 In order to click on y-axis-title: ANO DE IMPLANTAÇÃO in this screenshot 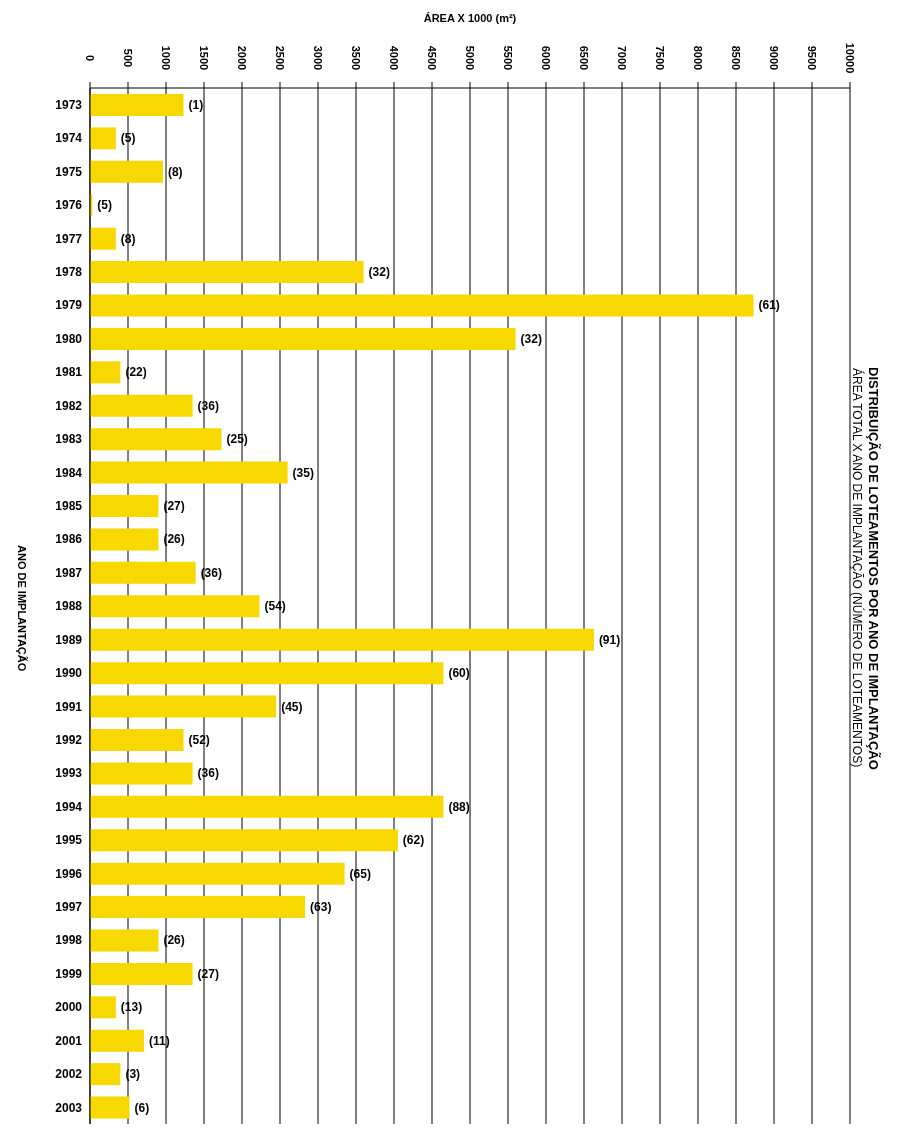, I will do `click(22, 608)`.